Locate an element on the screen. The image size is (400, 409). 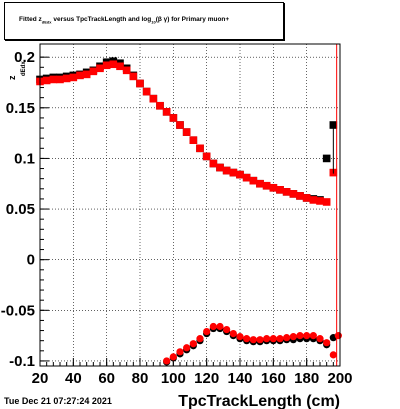
x-tick-label: 40 is located at coordinates (73, 378).